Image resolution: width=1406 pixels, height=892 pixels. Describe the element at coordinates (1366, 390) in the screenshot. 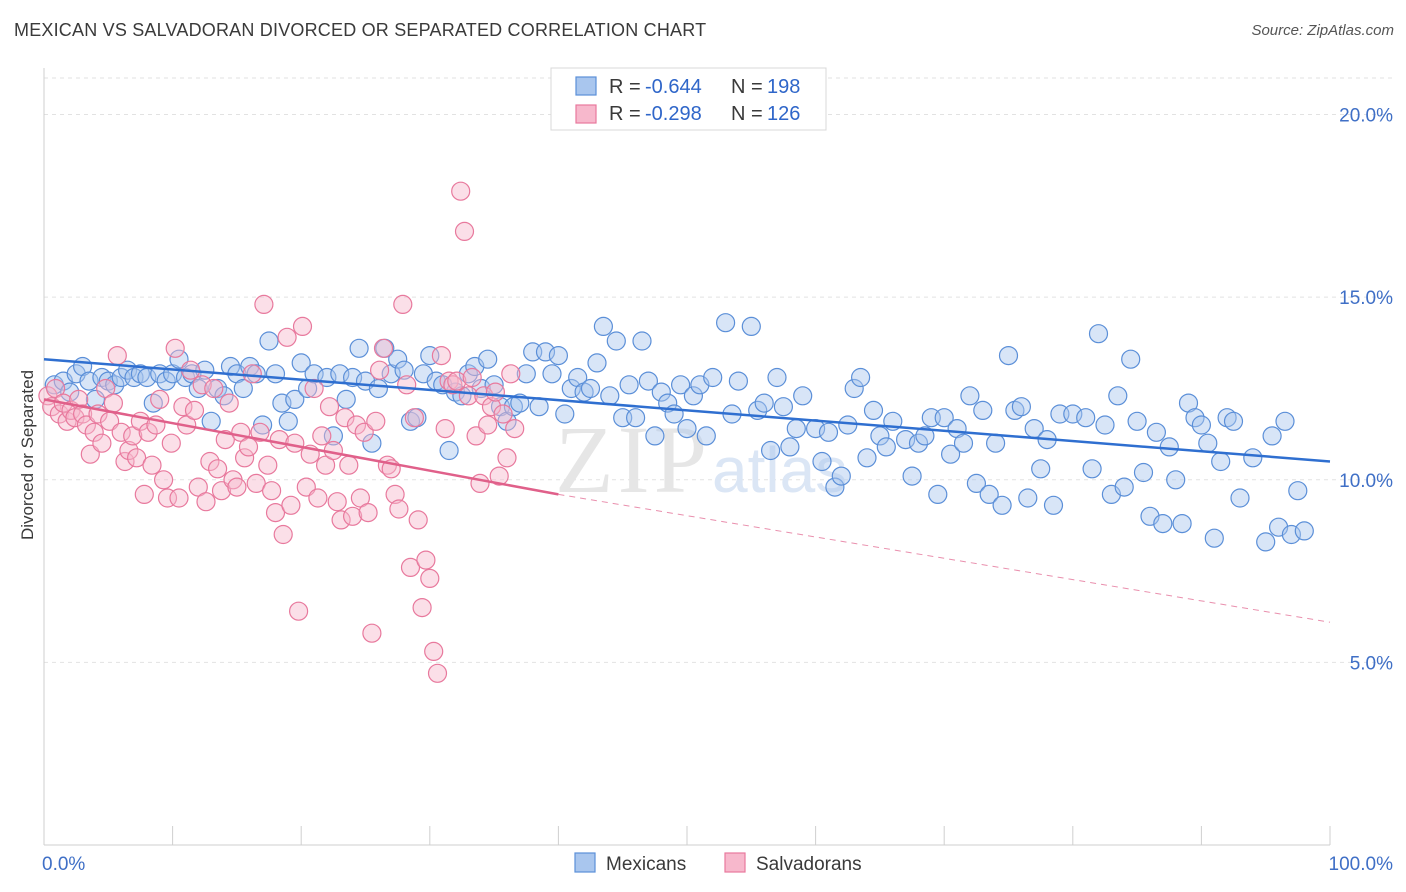

I see `y-tick-labels: 5.0% 10.0% 15.0% 20.0%` at that location.